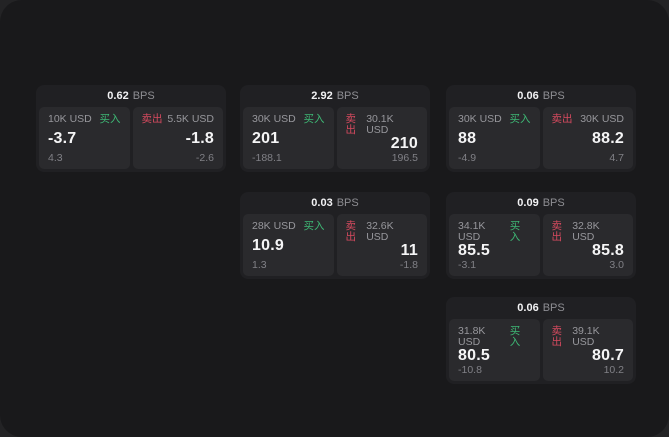  What do you see at coordinates (472, 231) in the screenshot?
I see `buy-amount: 34.1K USD` at bounding box center [472, 231].